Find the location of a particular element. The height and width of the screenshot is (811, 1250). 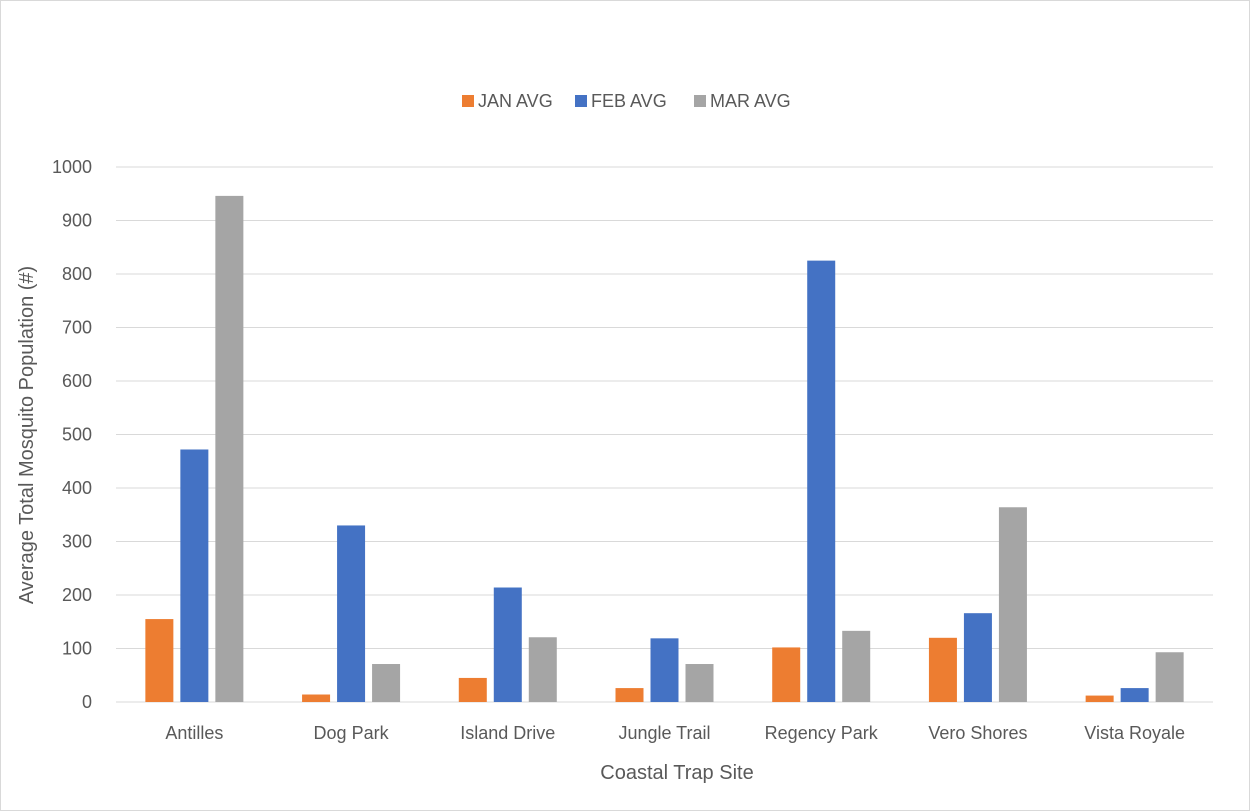

bar-feb-avg-dog-park is located at coordinates (351, 613).